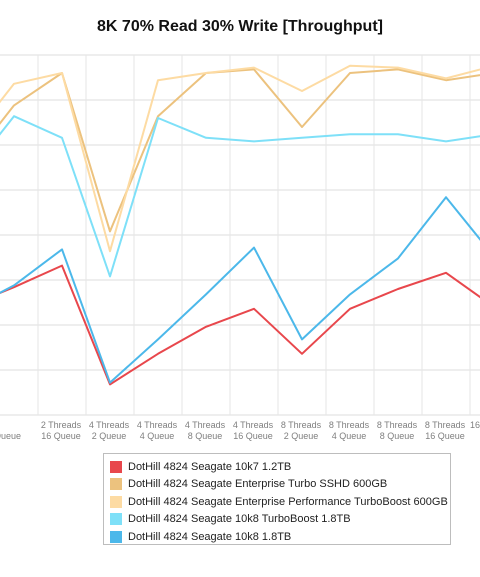 This screenshot has height=577, width=480. What do you see at coordinates (10, 436) in the screenshot?
I see `x-tick-label-line: Queue` at bounding box center [10, 436].